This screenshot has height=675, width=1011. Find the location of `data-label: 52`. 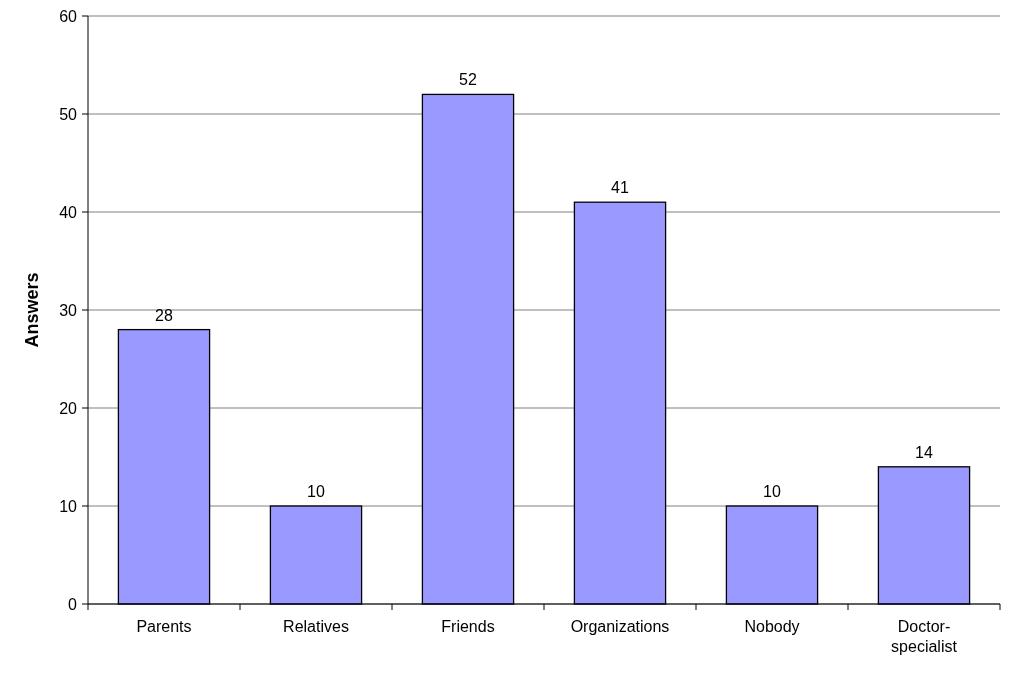

data-label: 52 is located at coordinates (468, 80).